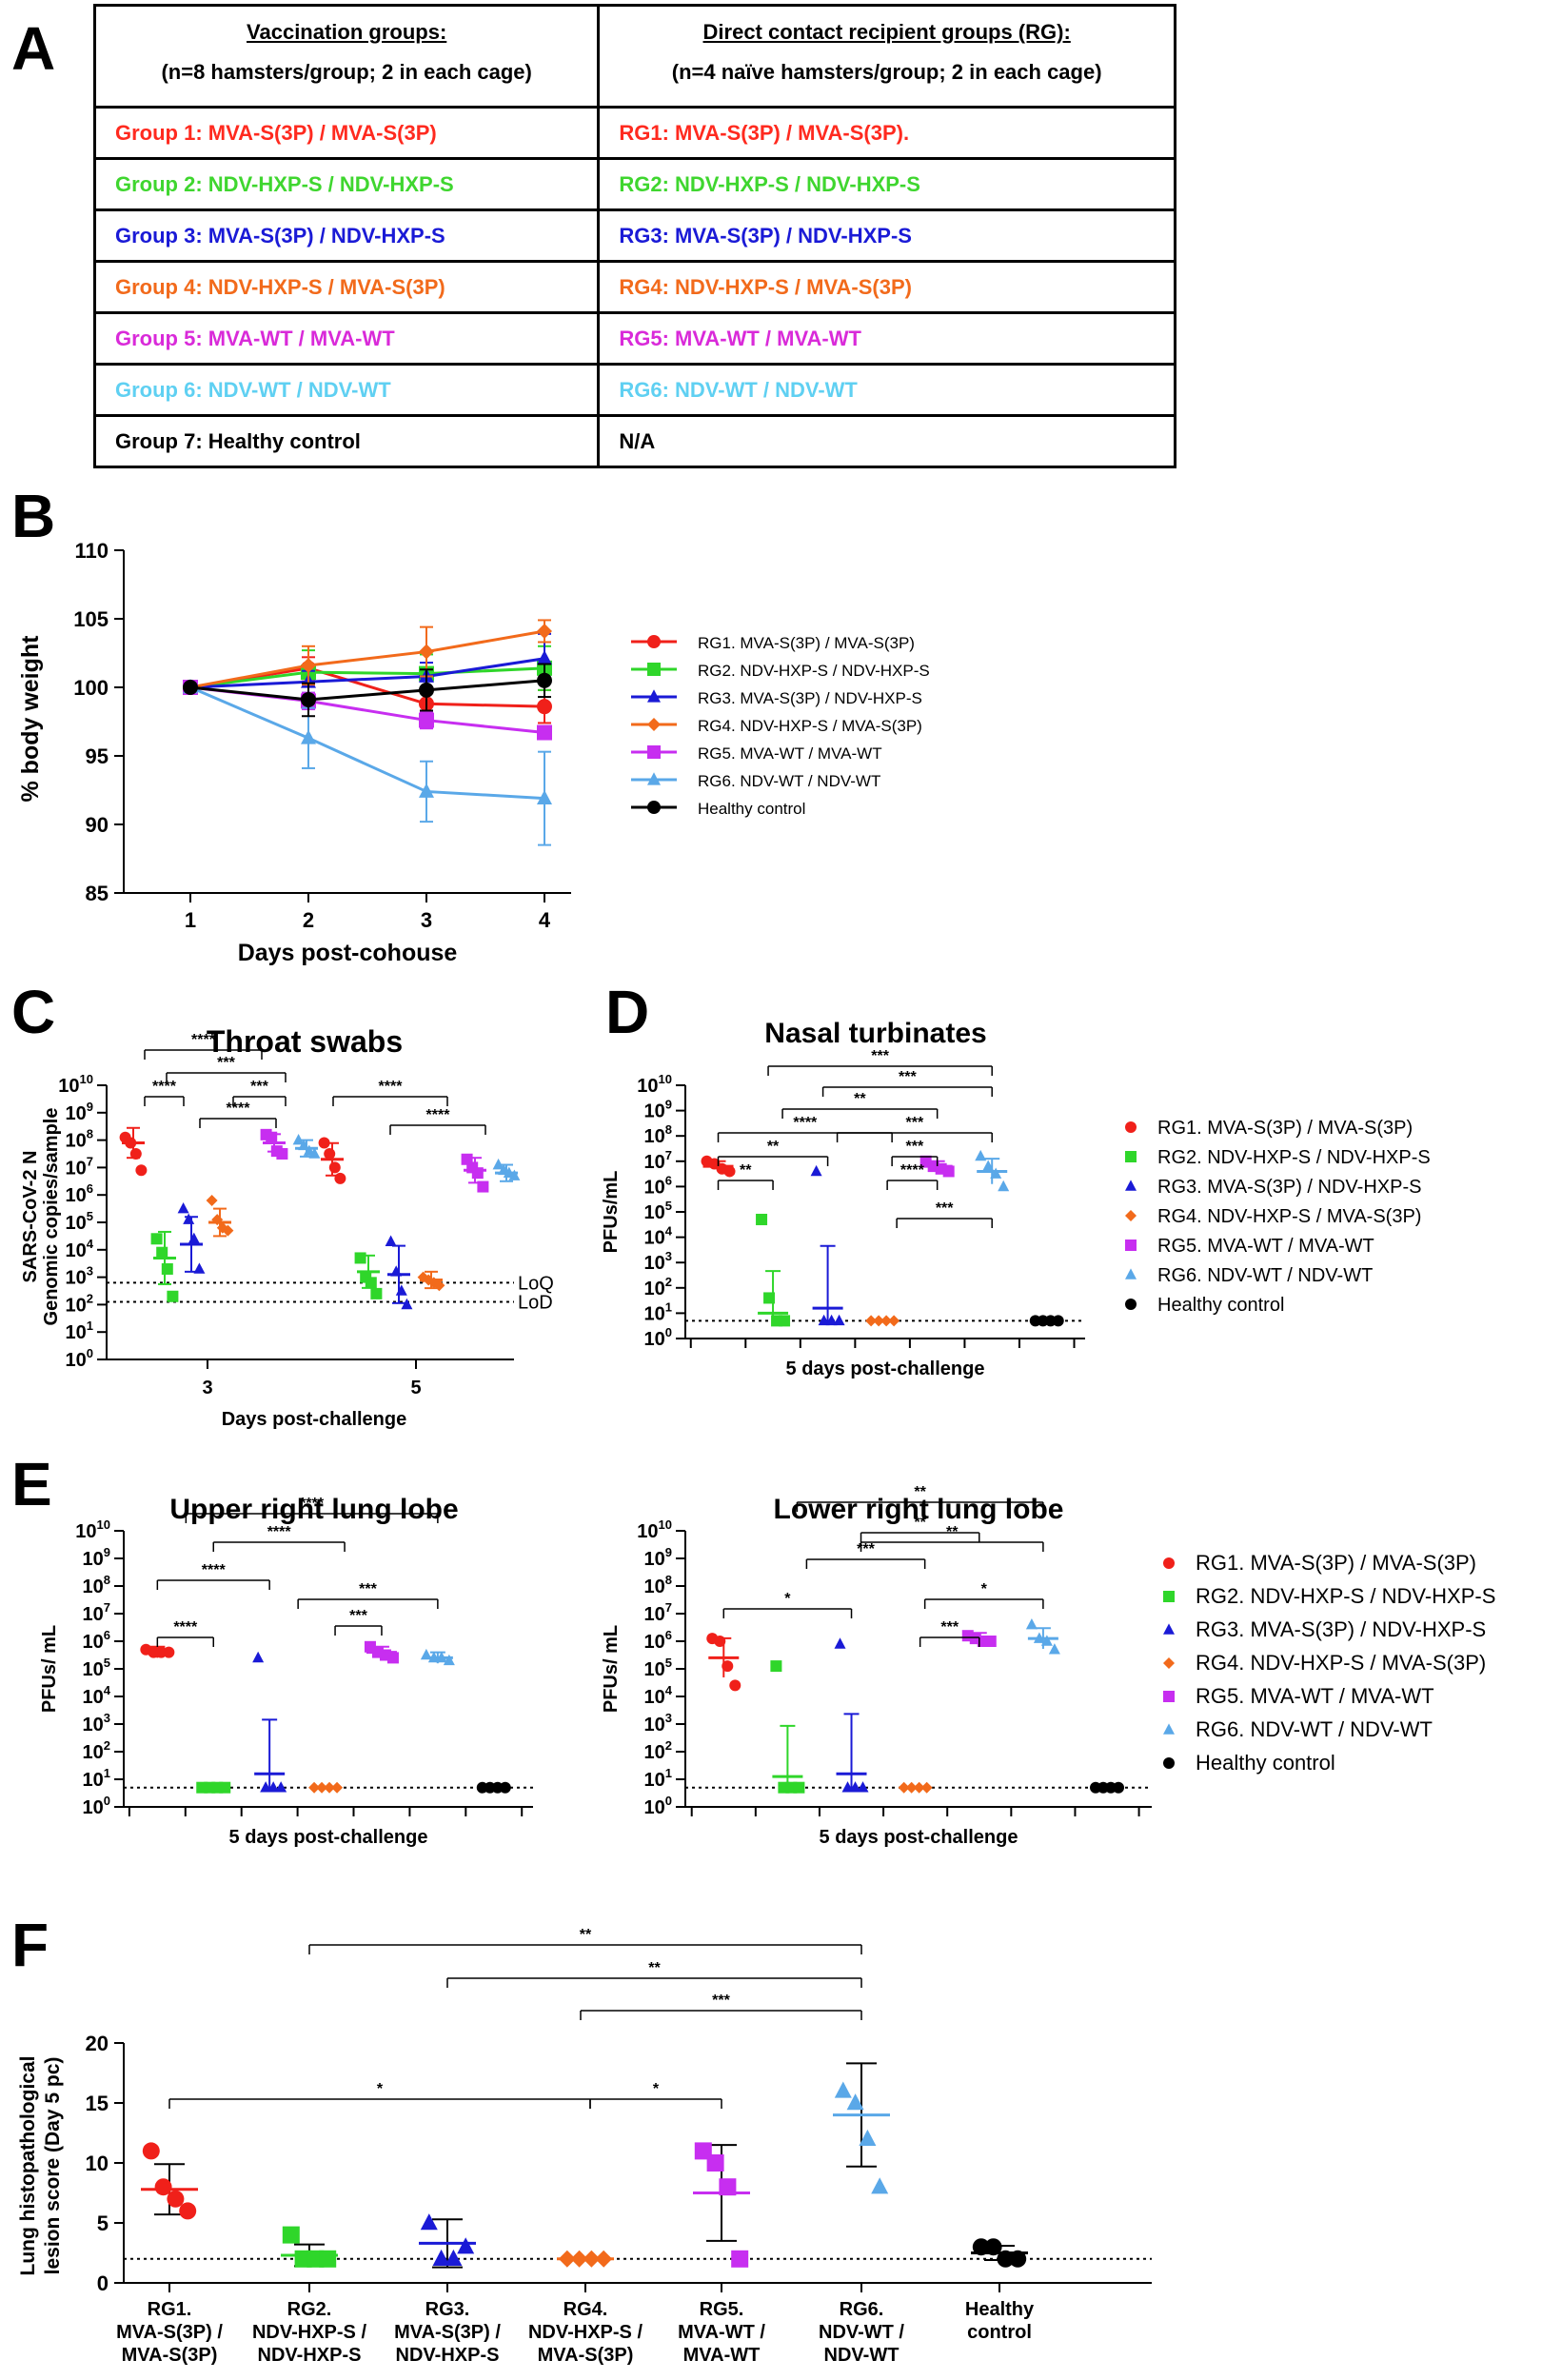 This screenshot has width=1562, height=2380. What do you see at coordinates (346, 287) in the screenshot?
I see `vaccination-group-cell: Group 4: NDV-HXP-S / MVA-S(3P)` at bounding box center [346, 287].